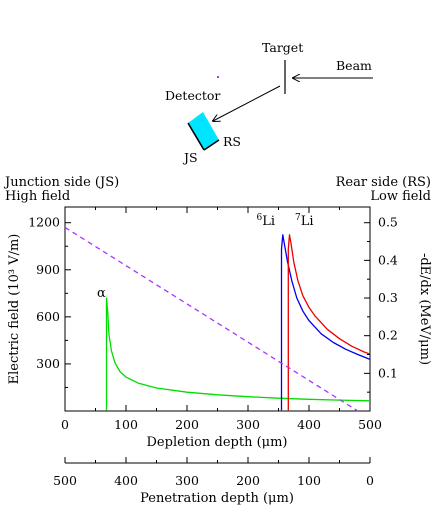 Image resolution: width=436 pixels, height=514 pixels. Describe the element at coordinates (370, 424) in the screenshot. I see `x-tick-label: 500` at that location.